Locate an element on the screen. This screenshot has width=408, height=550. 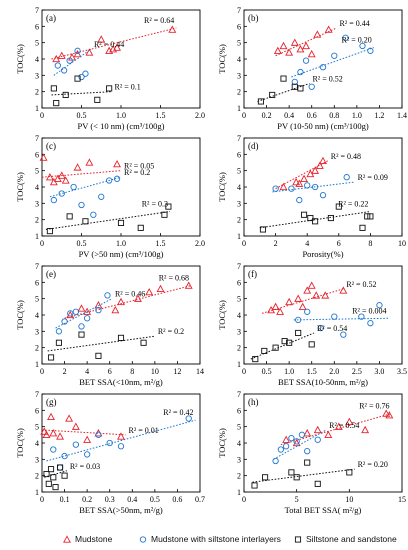
series-interlayer: R² = 0.54 is located at coordinates (315, 443).